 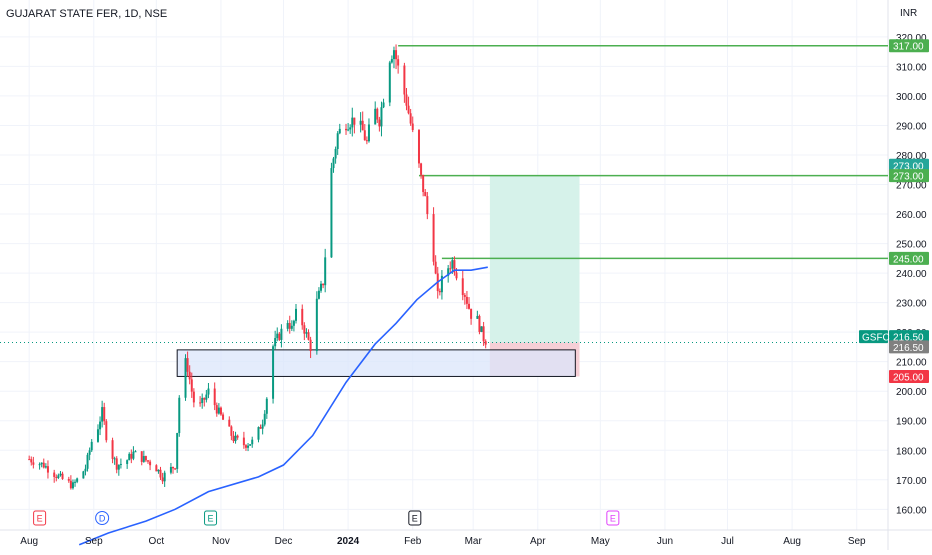 What do you see at coordinates (911, 451) in the screenshot?
I see `y-tick-label: 180.00` at bounding box center [911, 451].